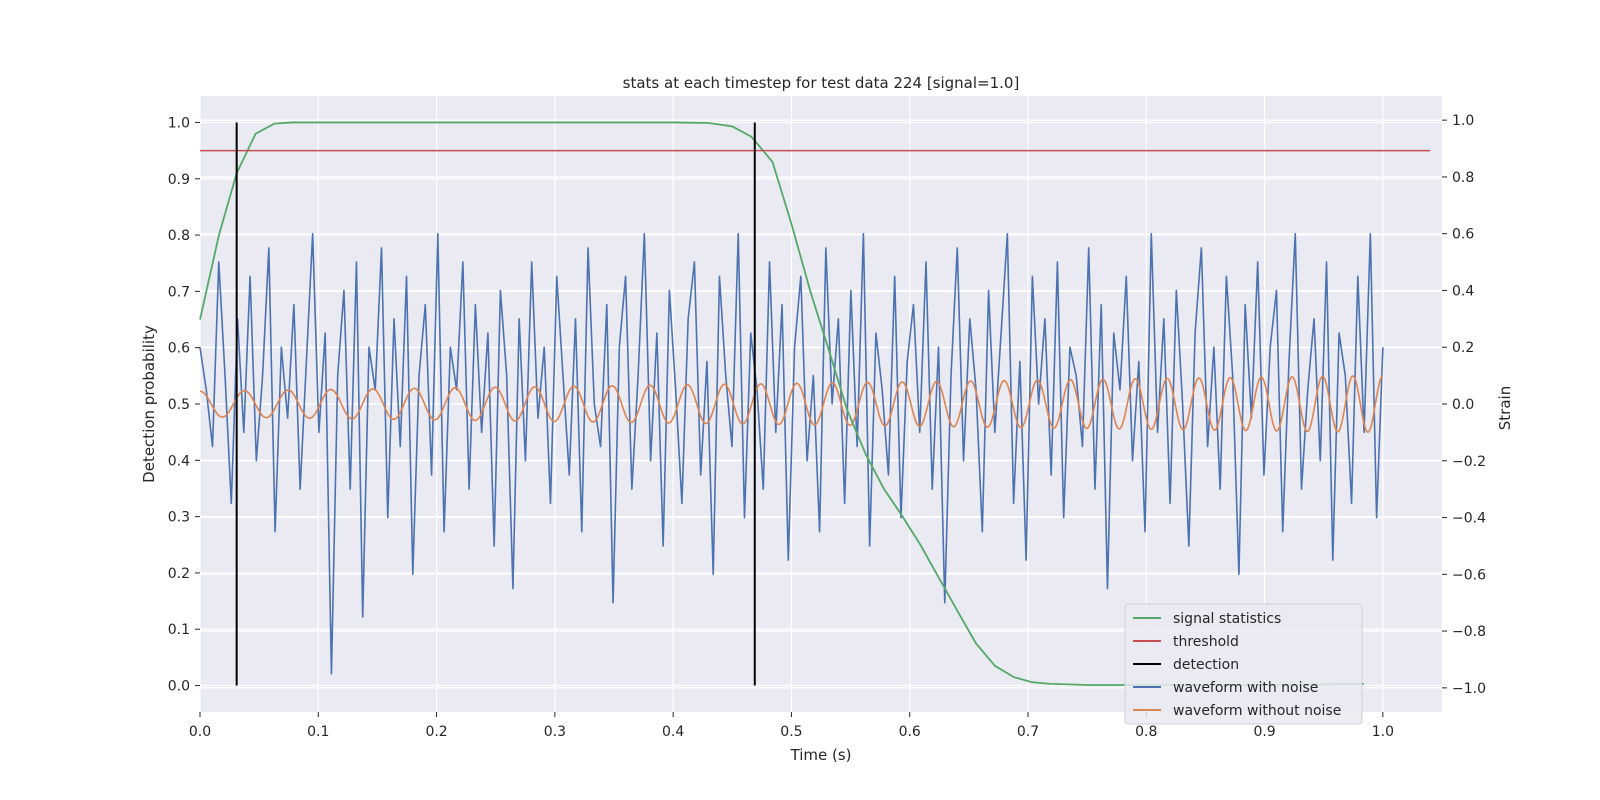 The image size is (1600, 800). I want to click on y-right-tick-label: 0.8, so click(1463, 178).